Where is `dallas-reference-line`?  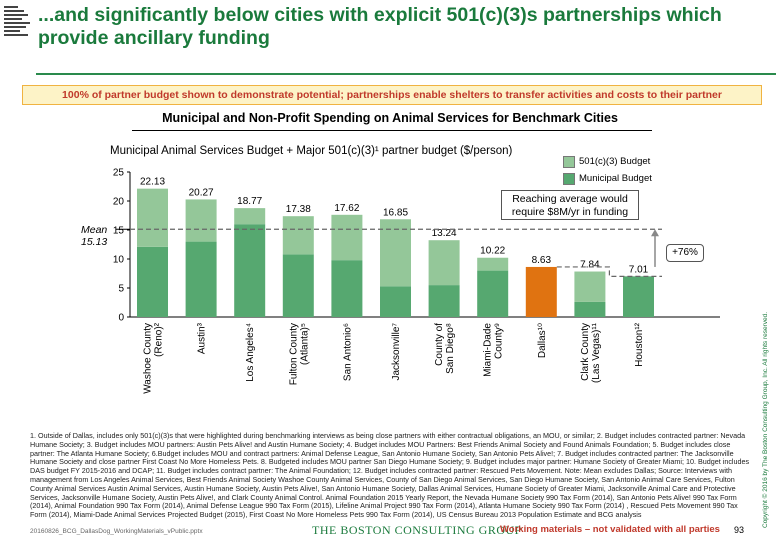 dallas-reference-line is located at coordinates (609, 271).